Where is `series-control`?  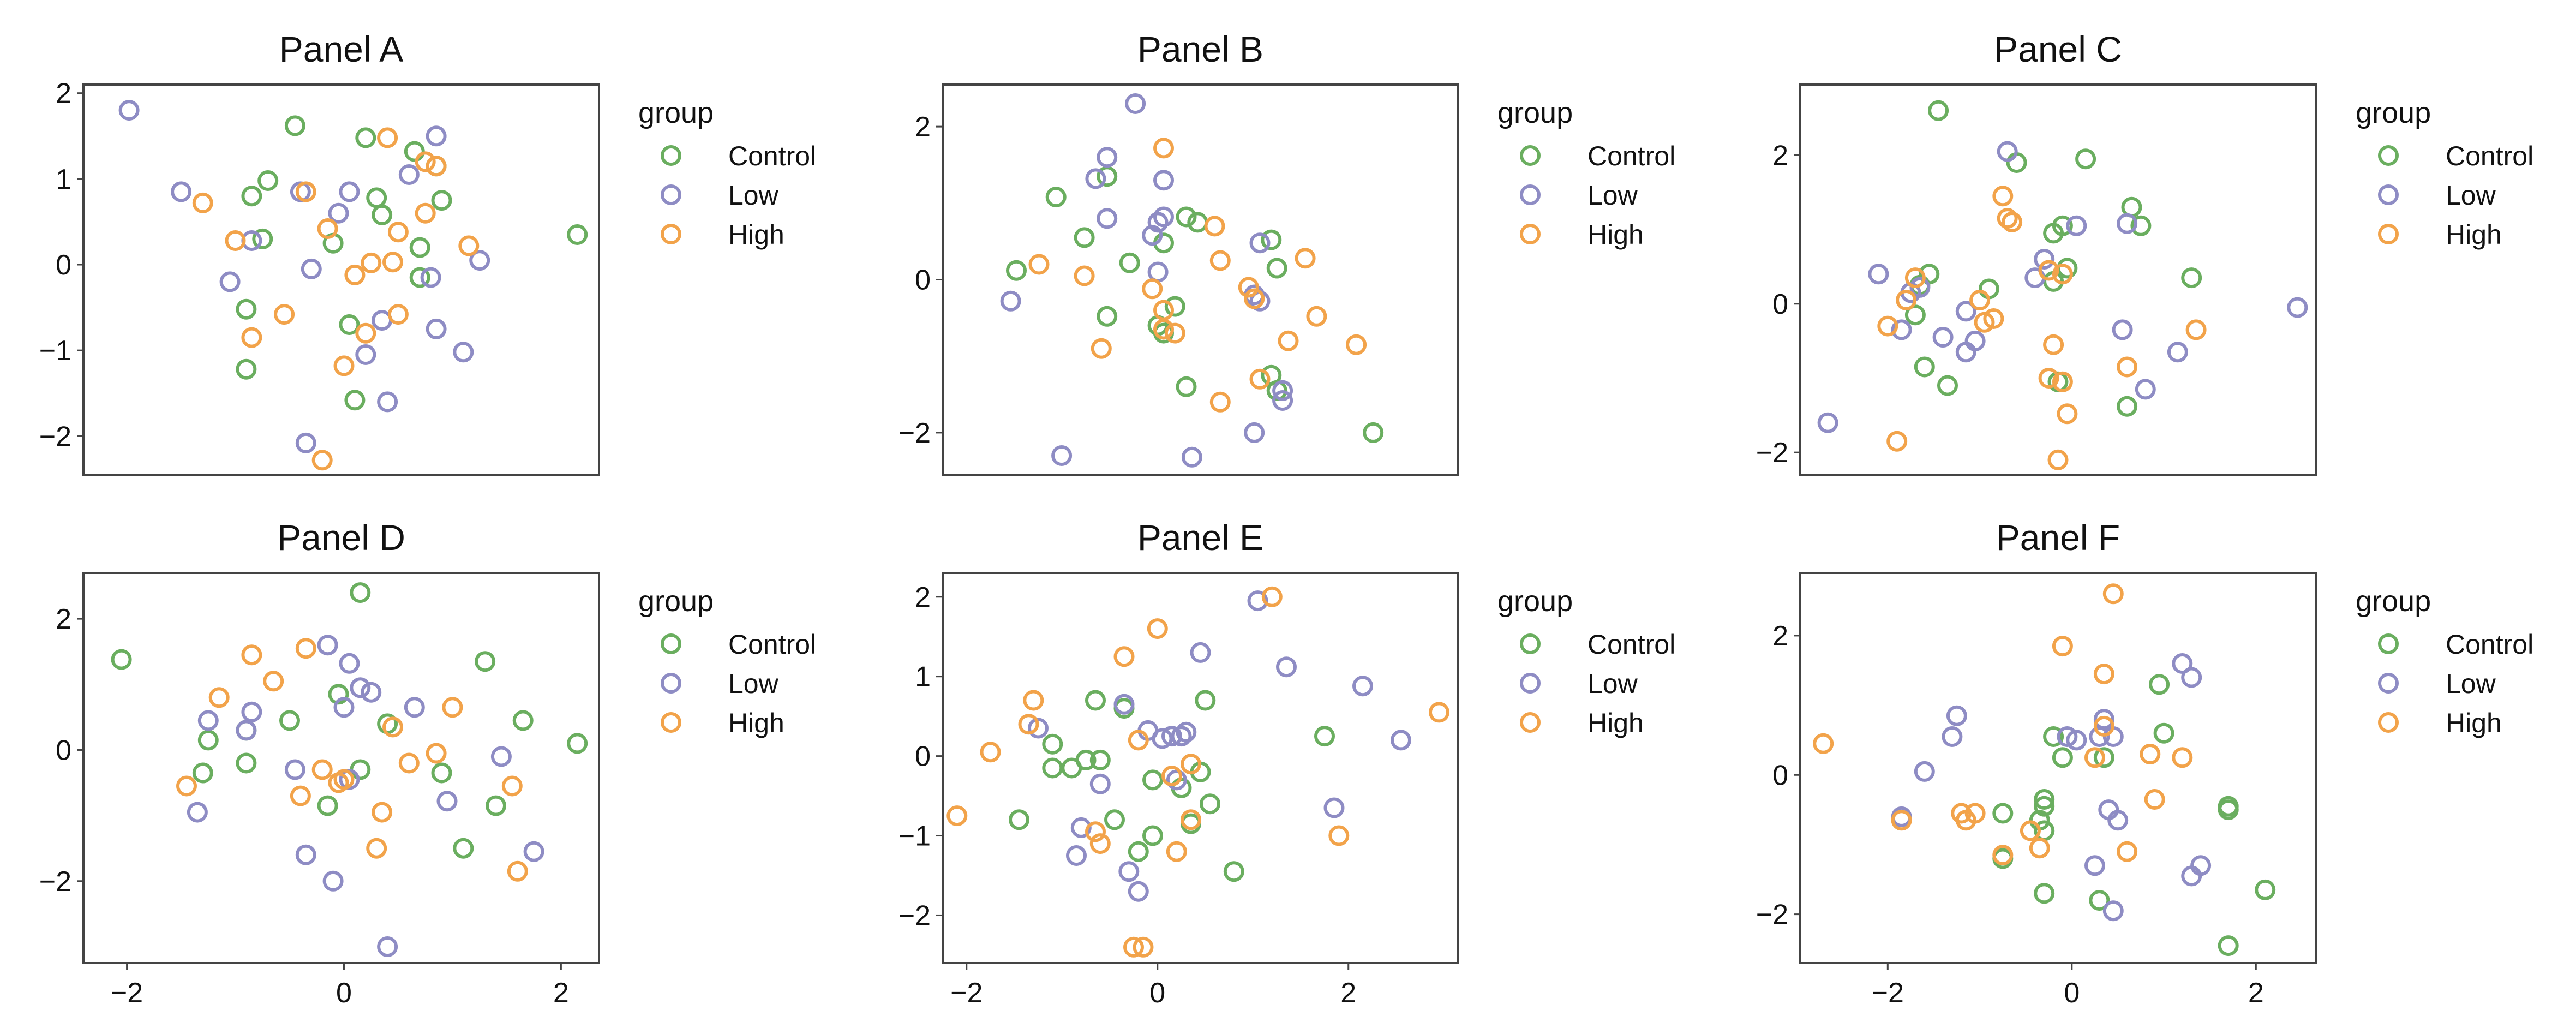
series-control is located at coordinates (2134, 816).